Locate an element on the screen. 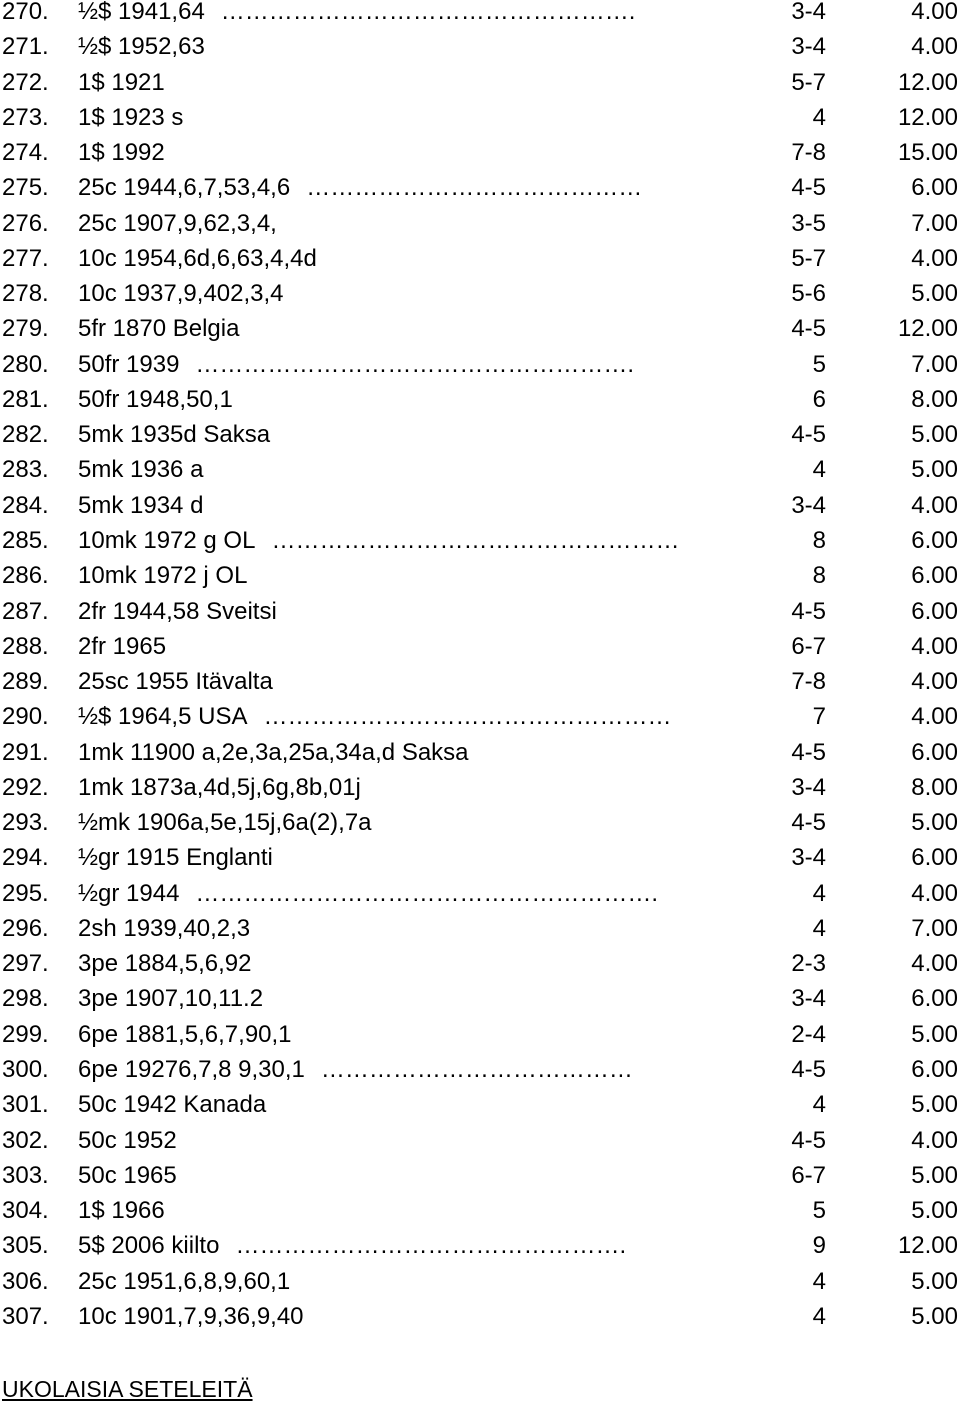  item-description-cell: 10mk 1972 j OL is located at coordinates (162, 575).